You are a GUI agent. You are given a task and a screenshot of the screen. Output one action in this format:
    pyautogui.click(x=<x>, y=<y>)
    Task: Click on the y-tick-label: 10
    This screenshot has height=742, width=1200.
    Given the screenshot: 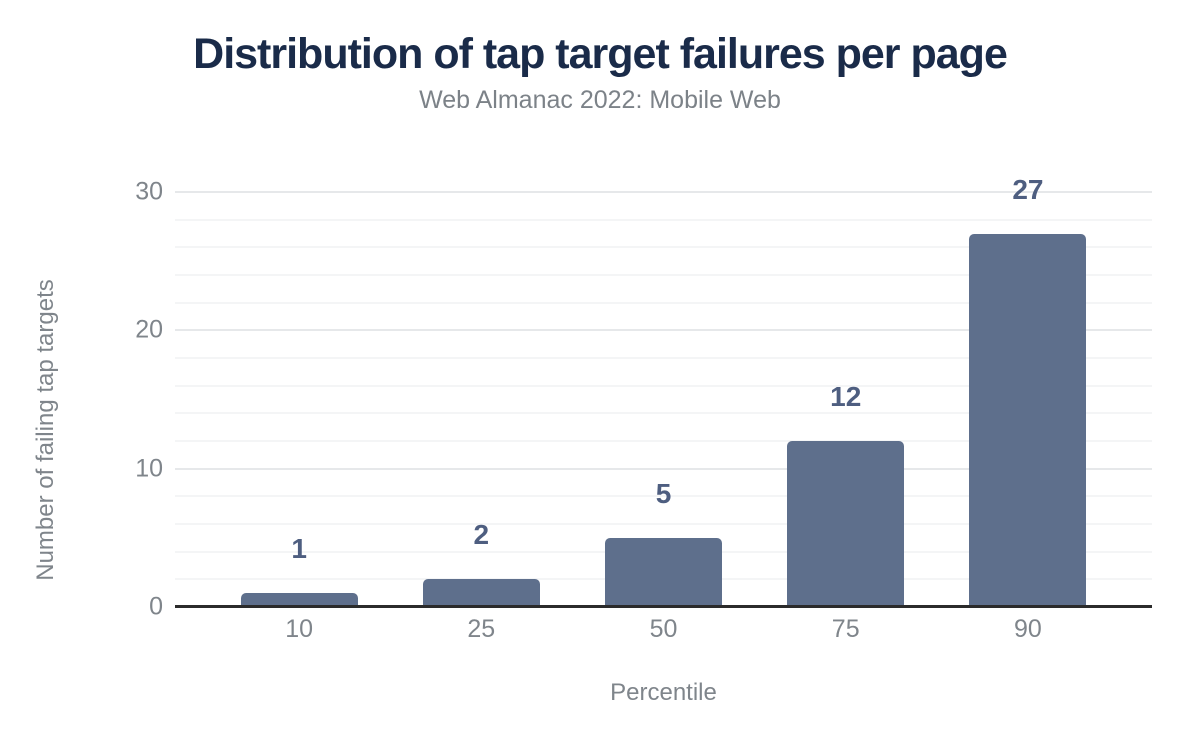 What is the action you would take?
    pyautogui.click(x=149, y=468)
    